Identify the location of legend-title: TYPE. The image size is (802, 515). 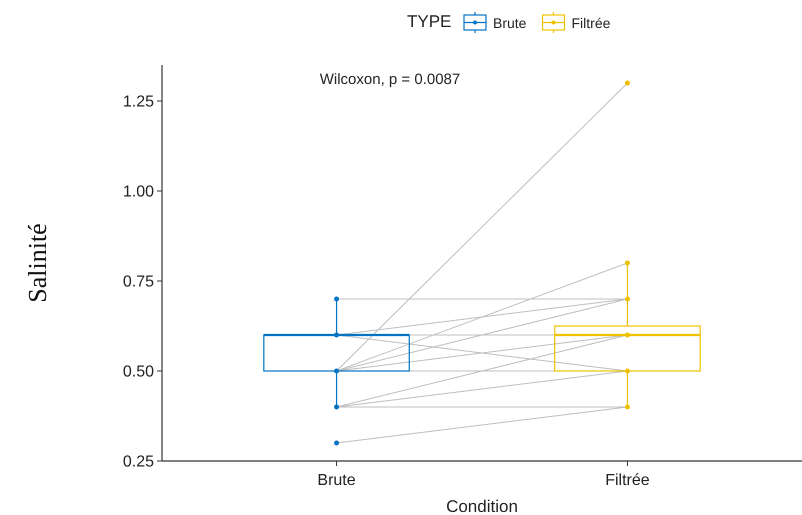
(429, 21).